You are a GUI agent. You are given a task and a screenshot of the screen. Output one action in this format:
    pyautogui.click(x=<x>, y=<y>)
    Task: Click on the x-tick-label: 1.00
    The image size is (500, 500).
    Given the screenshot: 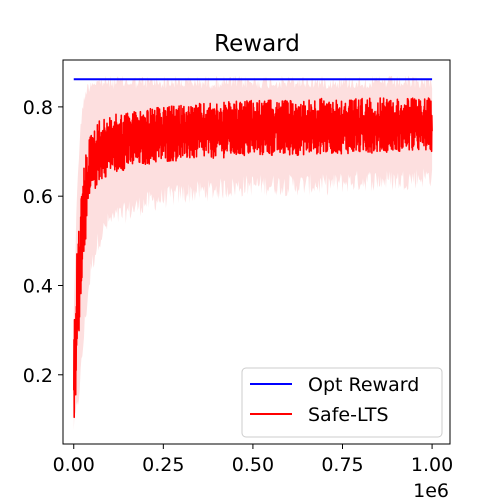 What is the action you would take?
    pyautogui.click(x=432, y=465)
    